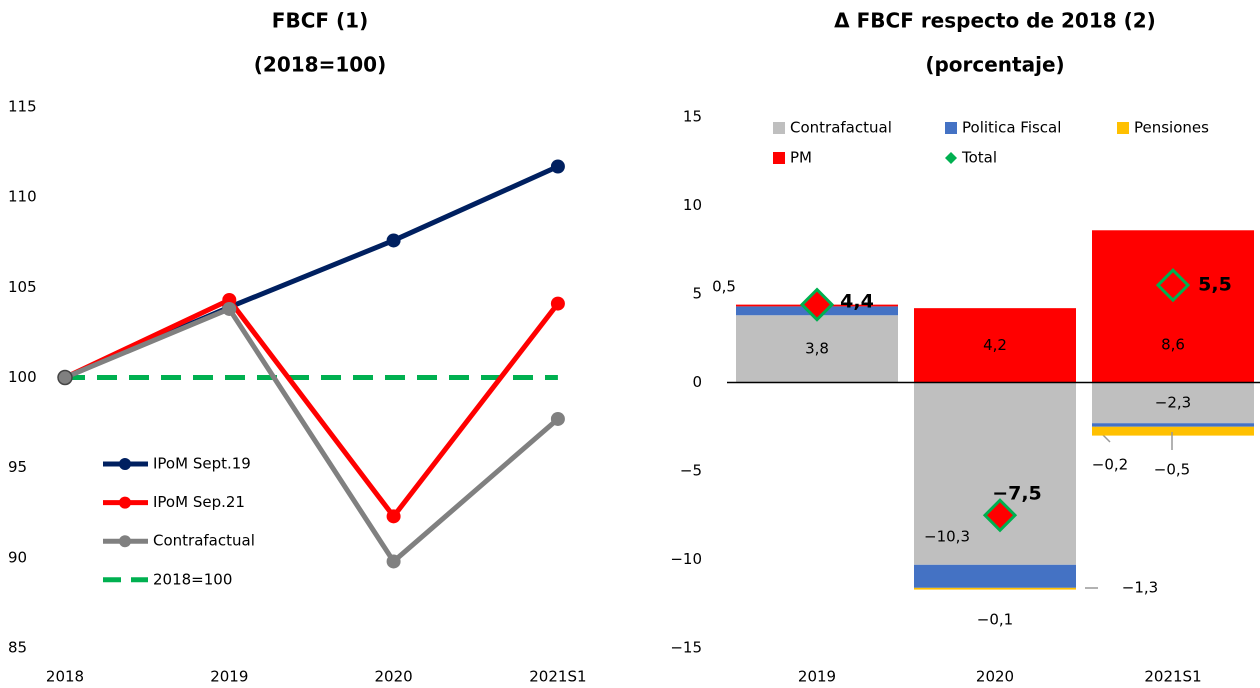 Image resolution: width=1260 pixels, height=688 pixels. I want to click on y-tick-label: −10, so click(686, 559).